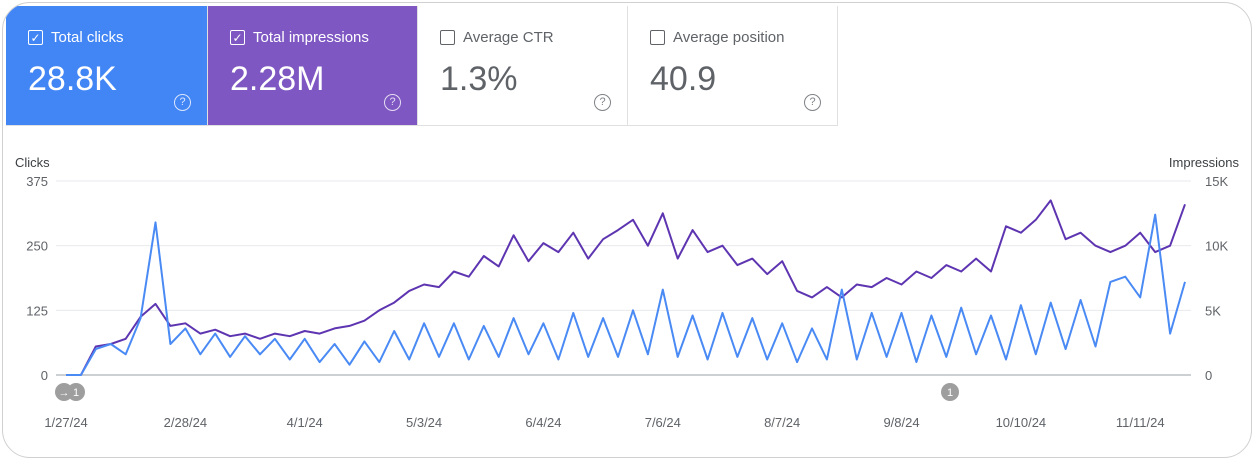  I want to click on right-tick-label: 0, so click(1208, 375).